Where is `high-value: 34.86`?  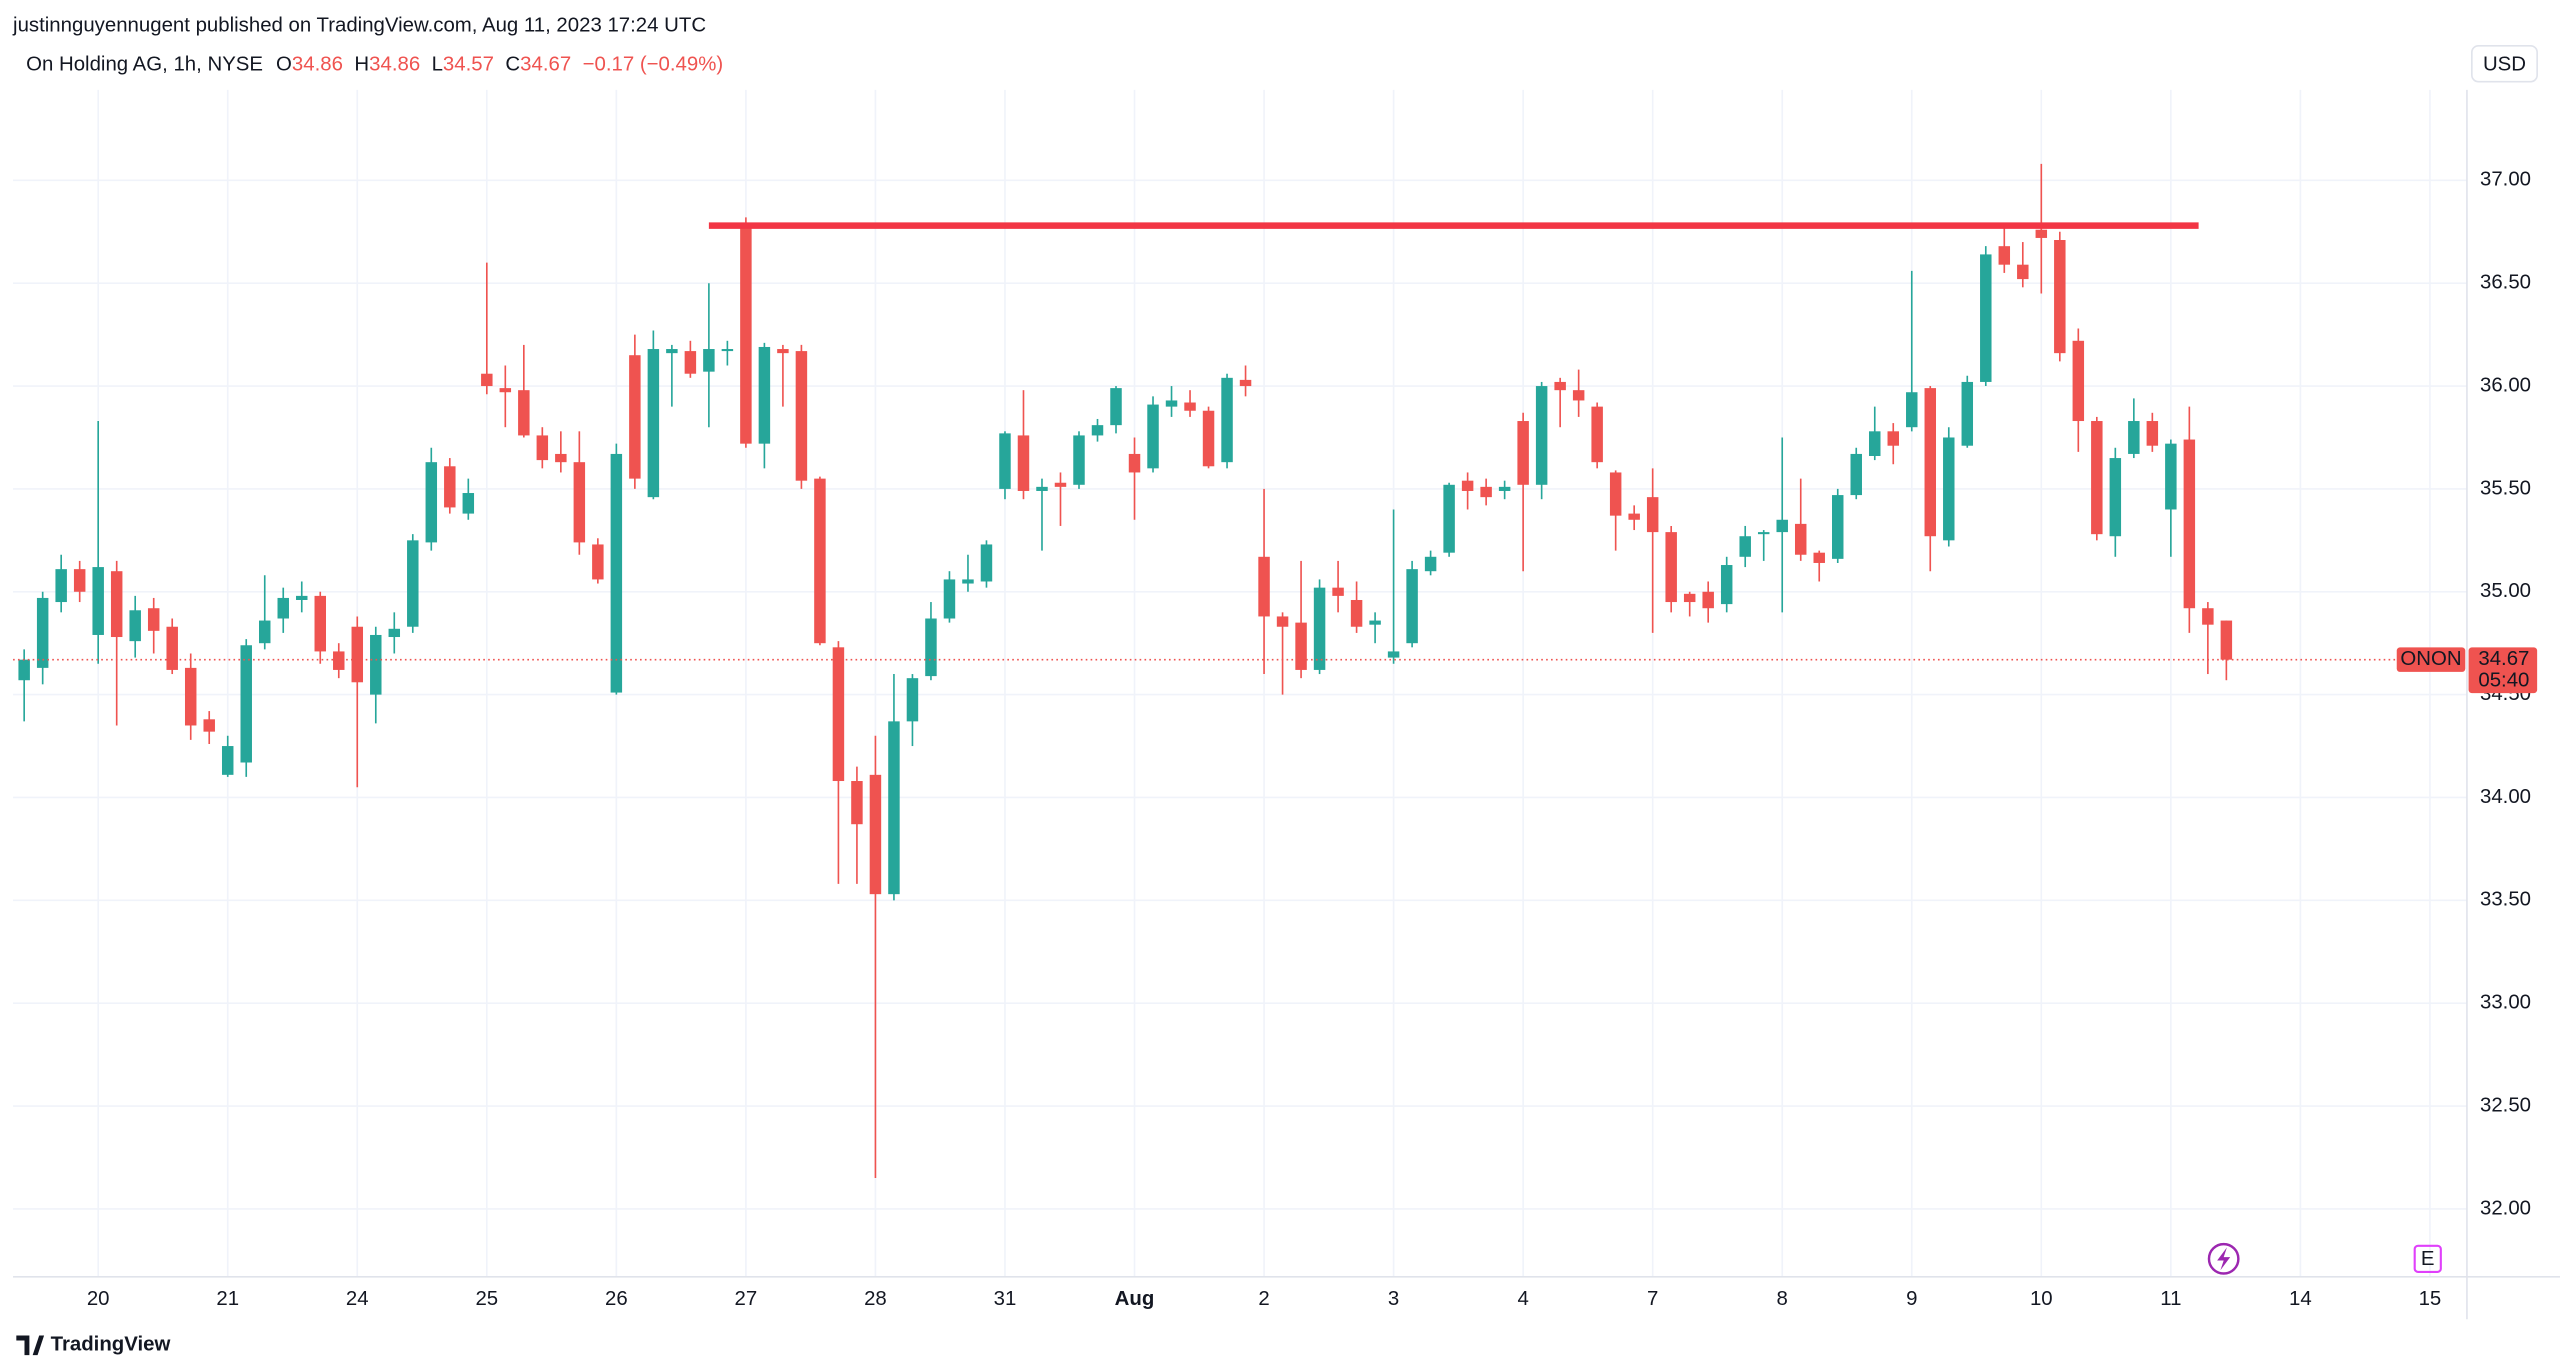 high-value: 34.86 is located at coordinates (394, 65).